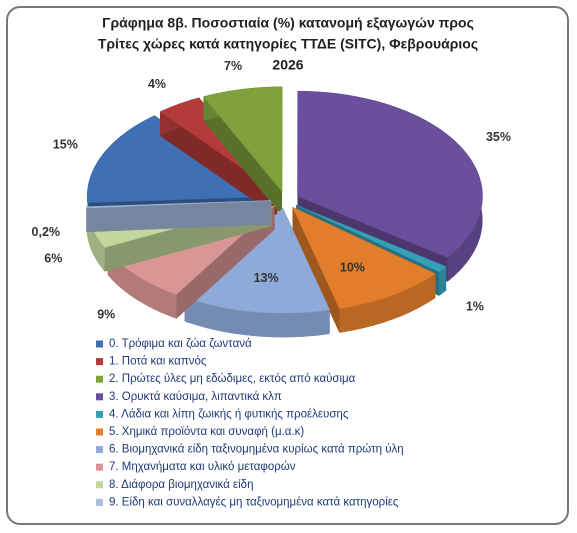 Image resolution: width=577 pixels, height=533 pixels. I want to click on data-label: 35%, so click(498, 137).